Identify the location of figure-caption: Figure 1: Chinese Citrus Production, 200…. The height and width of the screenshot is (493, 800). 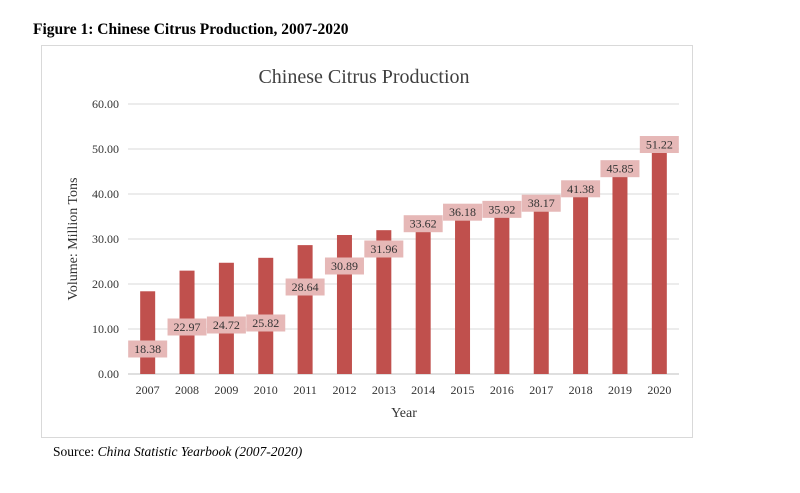
(191, 29).